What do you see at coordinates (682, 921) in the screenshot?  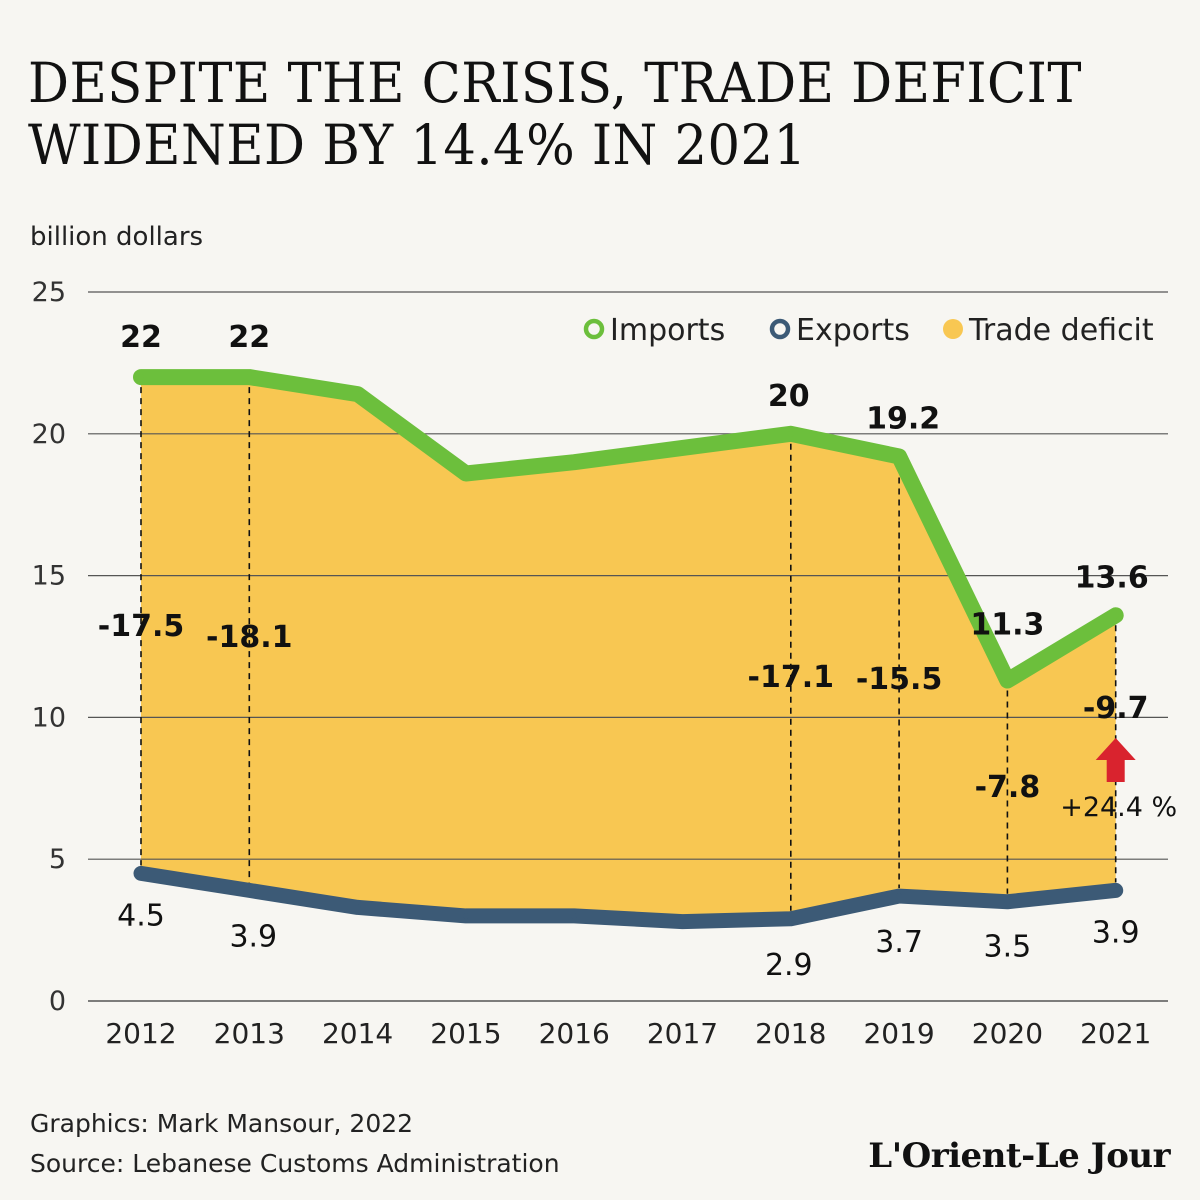 I see `exports-point-2017` at bounding box center [682, 921].